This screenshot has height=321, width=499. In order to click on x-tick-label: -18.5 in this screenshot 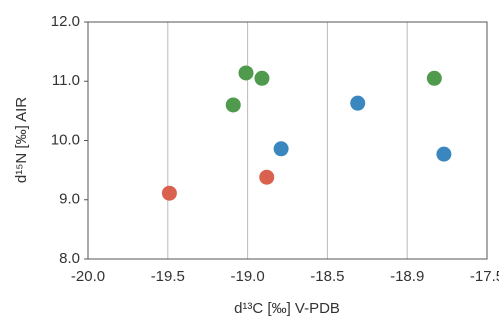, I will do `click(327, 276)`.